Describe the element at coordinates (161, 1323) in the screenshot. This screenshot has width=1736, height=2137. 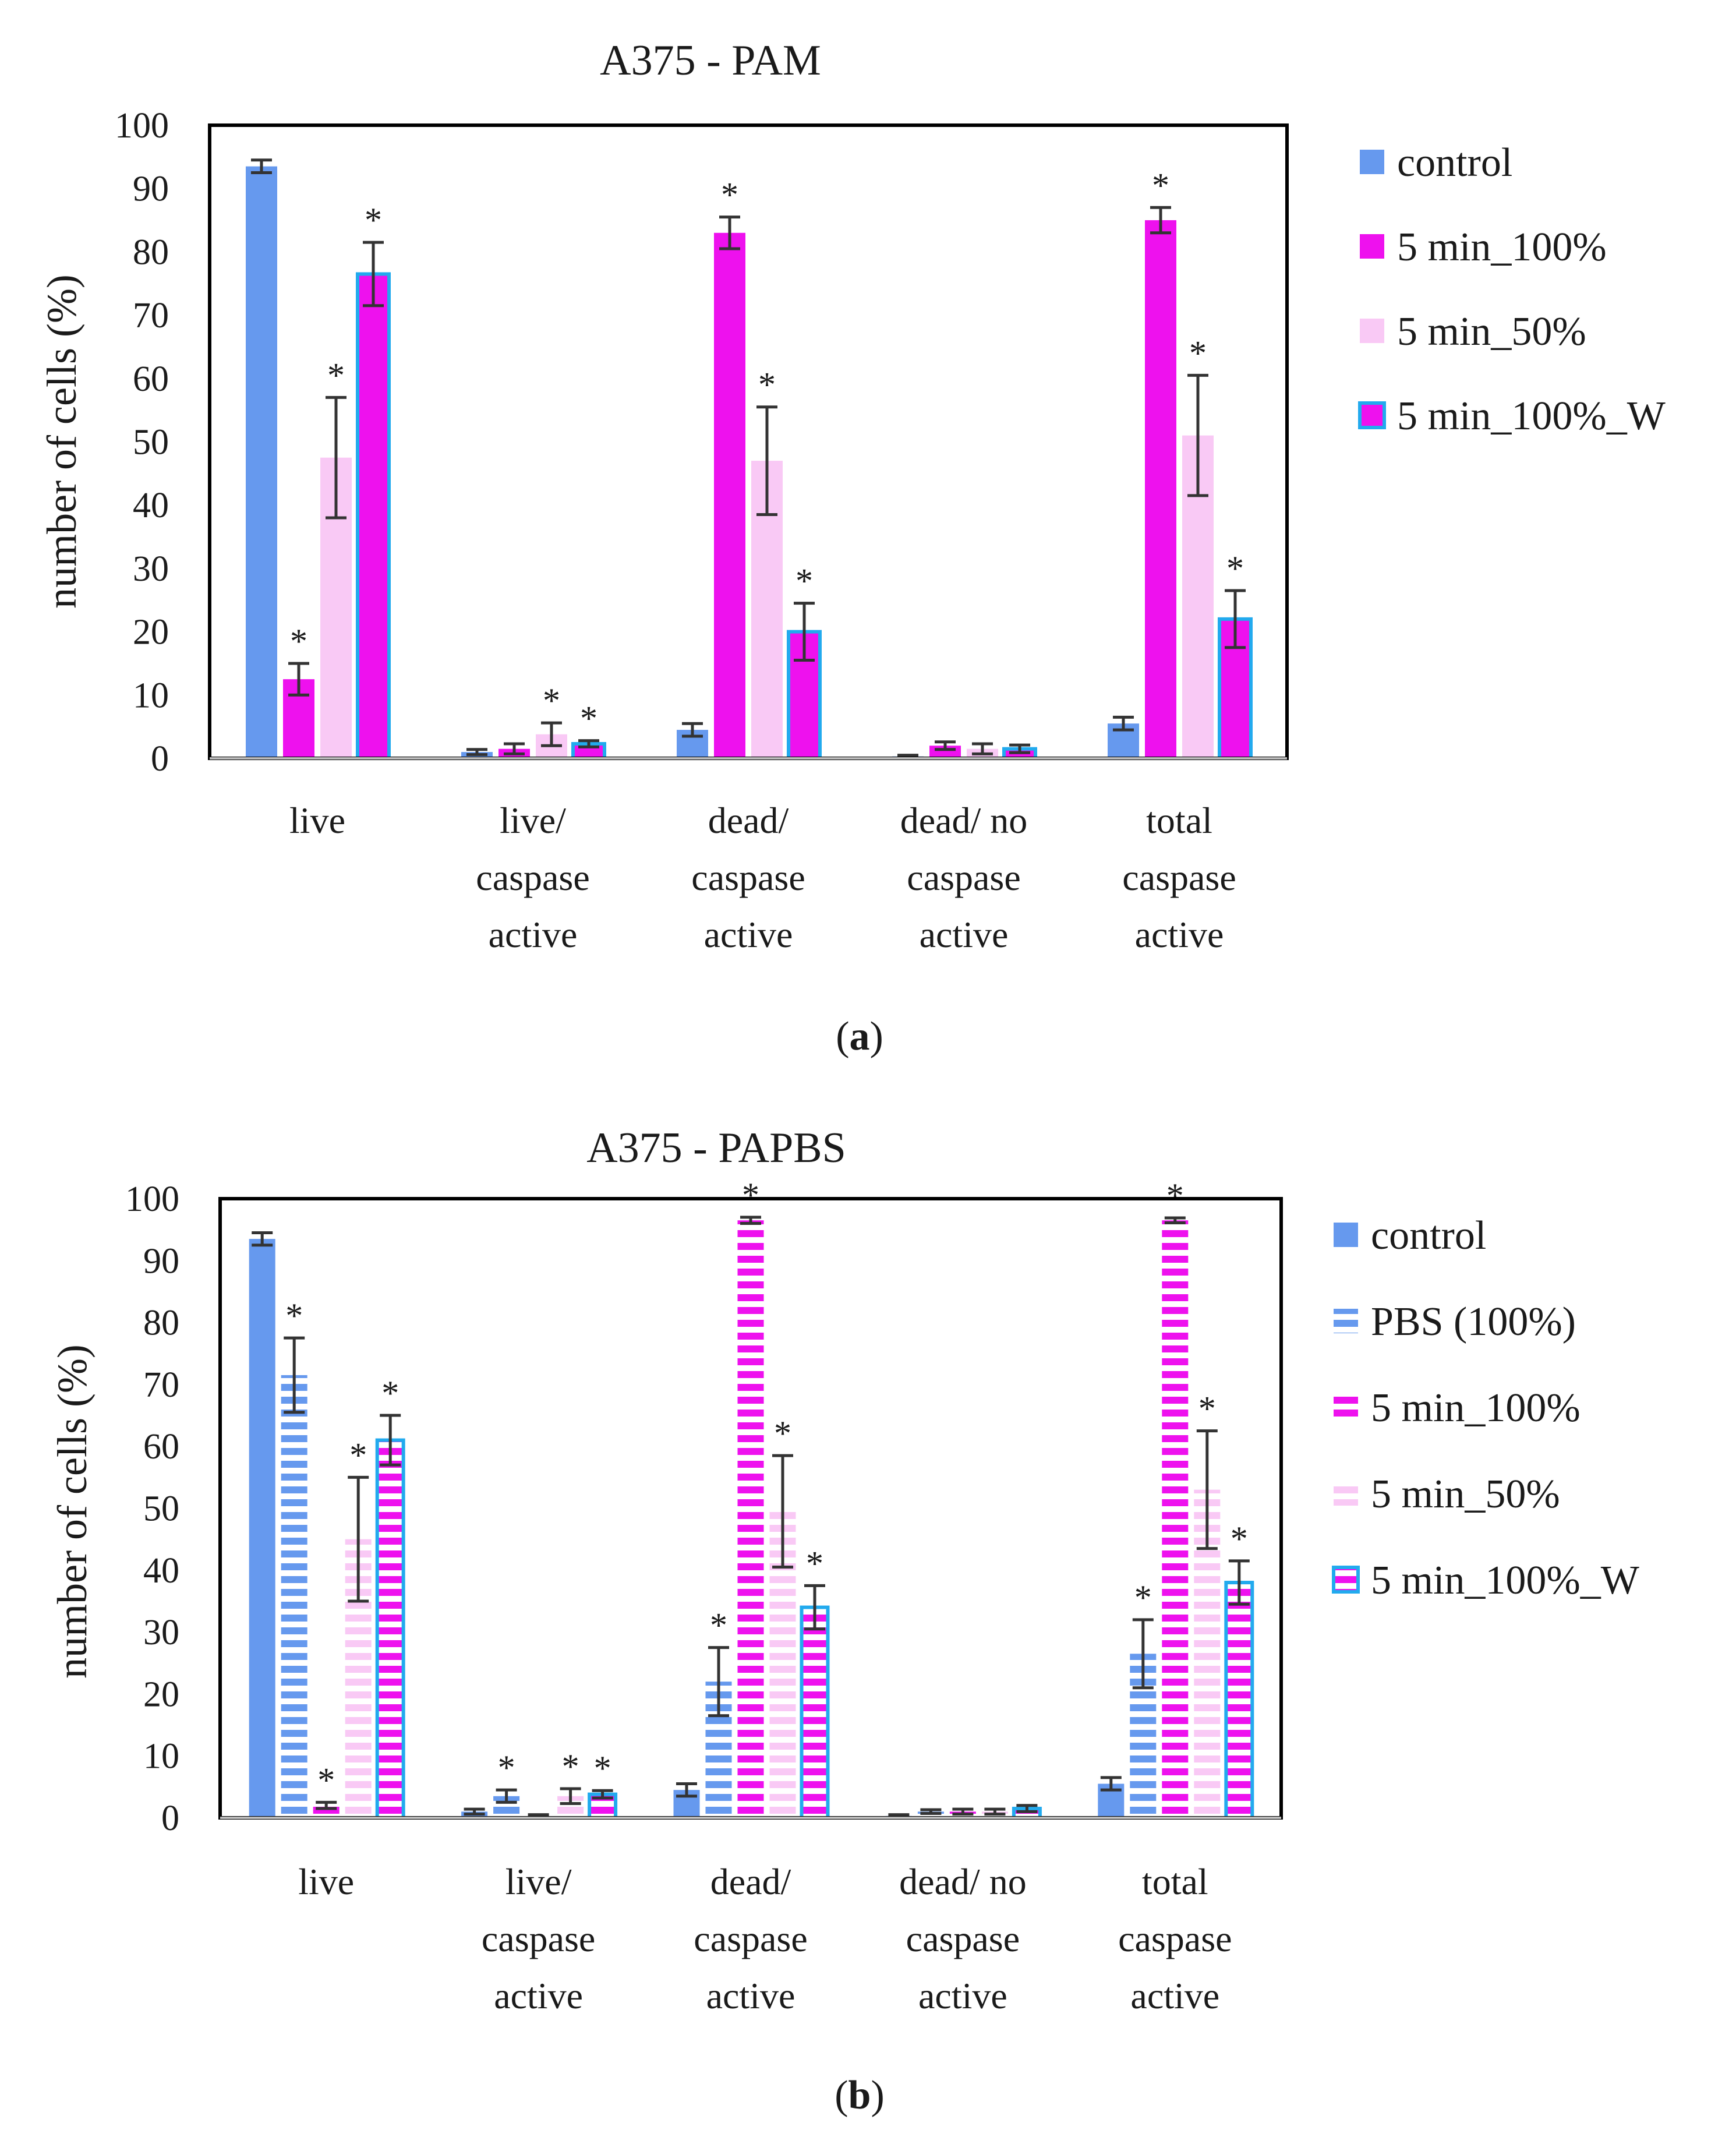
I see `y-tick-label: 80` at that location.